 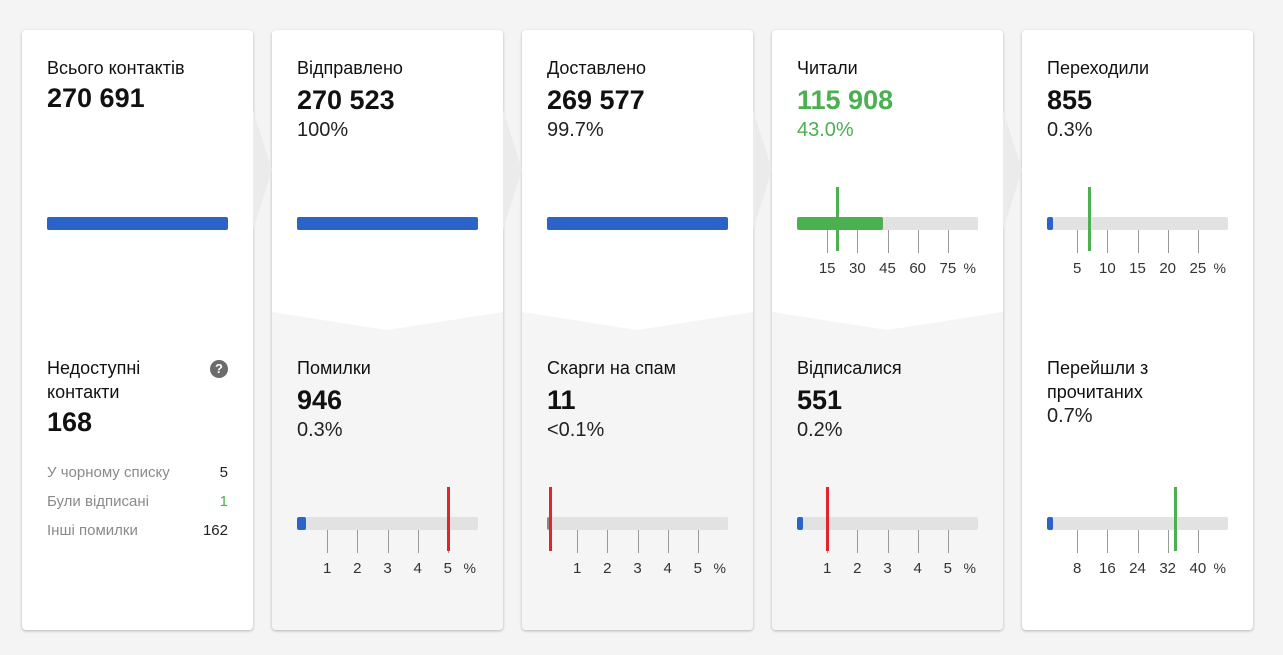 What do you see at coordinates (70, 422) in the screenshot?
I see `stat-value: 168` at bounding box center [70, 422].